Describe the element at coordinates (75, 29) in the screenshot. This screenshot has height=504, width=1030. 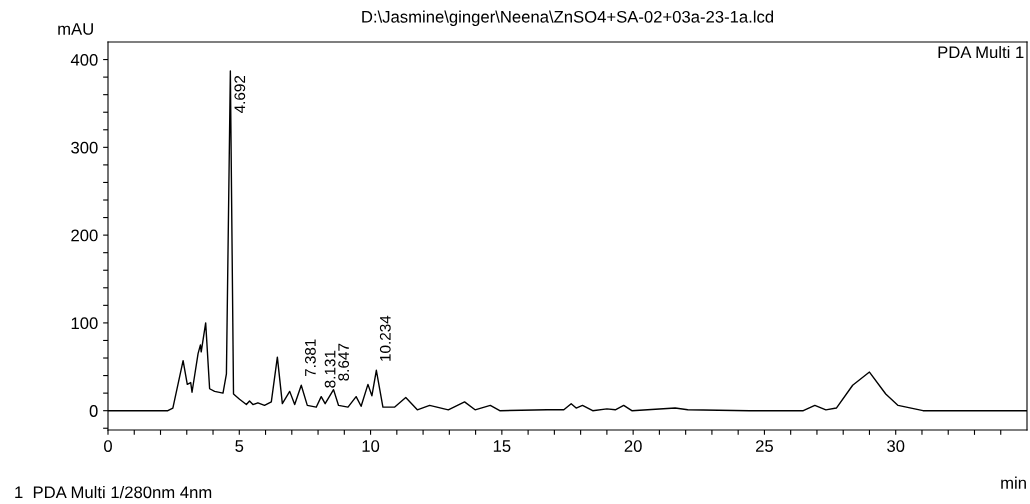
I see `y-axis-title: mAU` at that location.